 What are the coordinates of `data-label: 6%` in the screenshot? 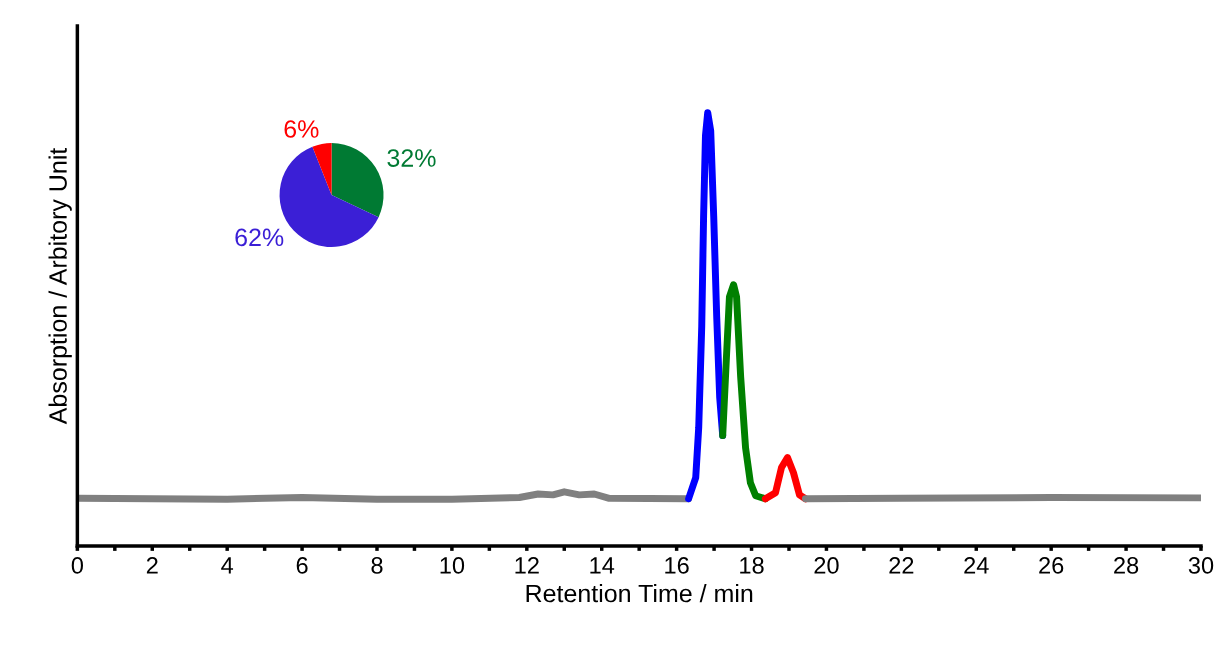 It's located at (301, 129).